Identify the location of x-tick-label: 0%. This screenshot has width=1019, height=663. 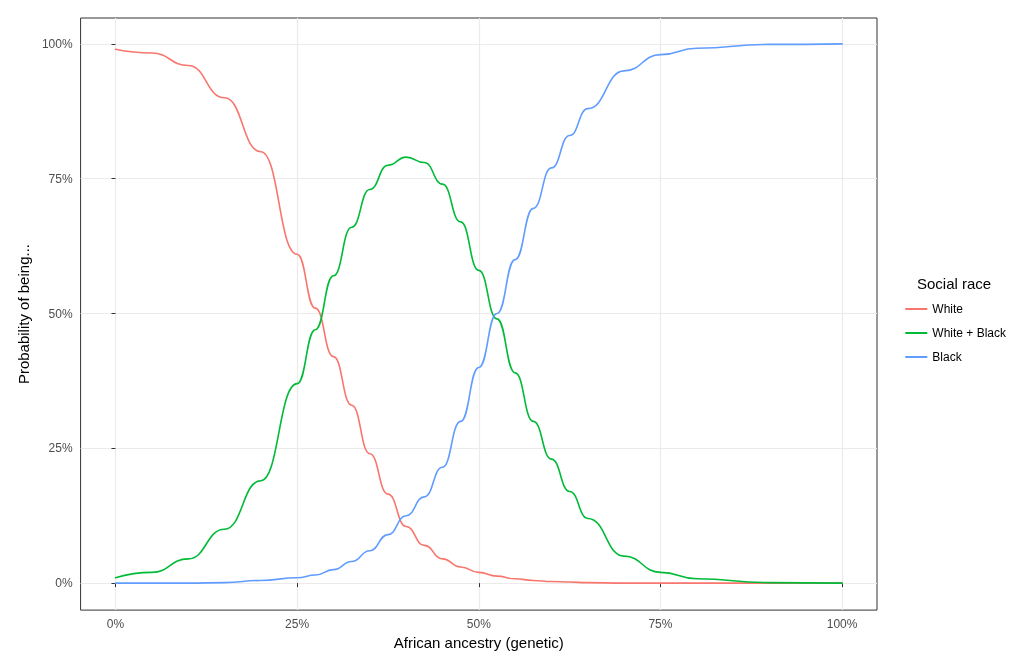
(115, 624).